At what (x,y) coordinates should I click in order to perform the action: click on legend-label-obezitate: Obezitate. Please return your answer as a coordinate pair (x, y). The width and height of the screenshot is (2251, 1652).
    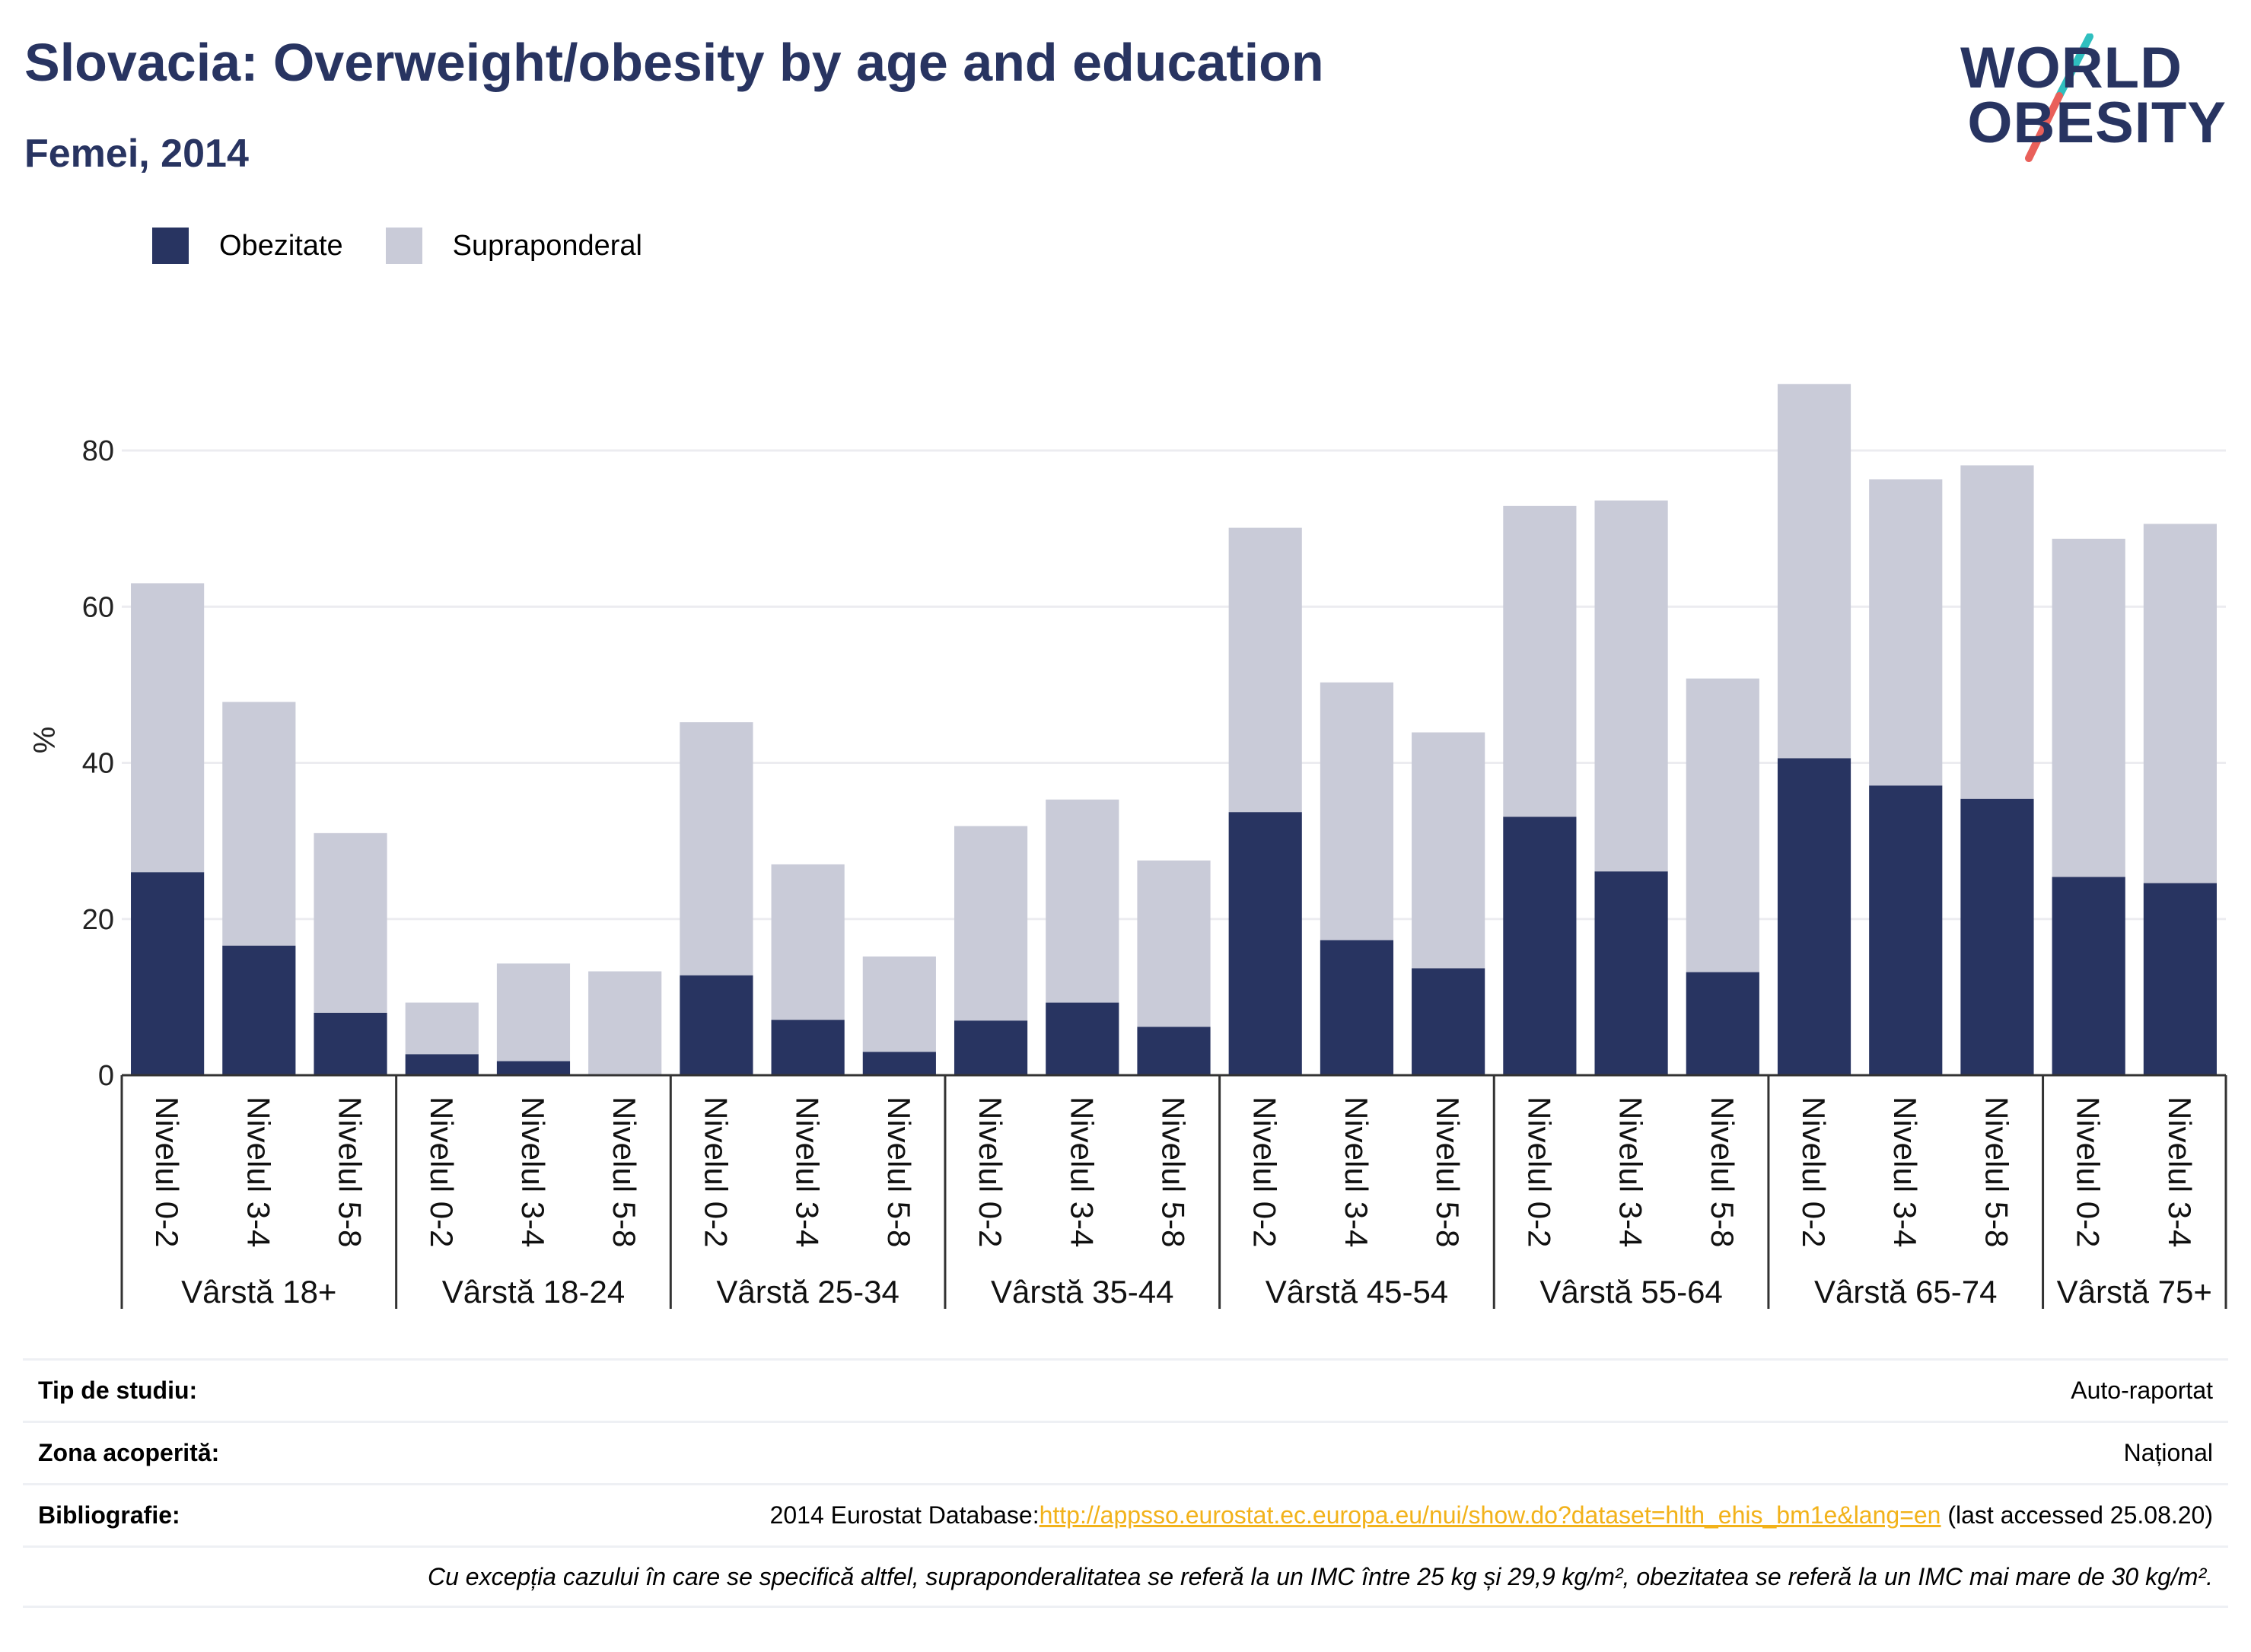
    Looking at the image, I should click on (281, 245).